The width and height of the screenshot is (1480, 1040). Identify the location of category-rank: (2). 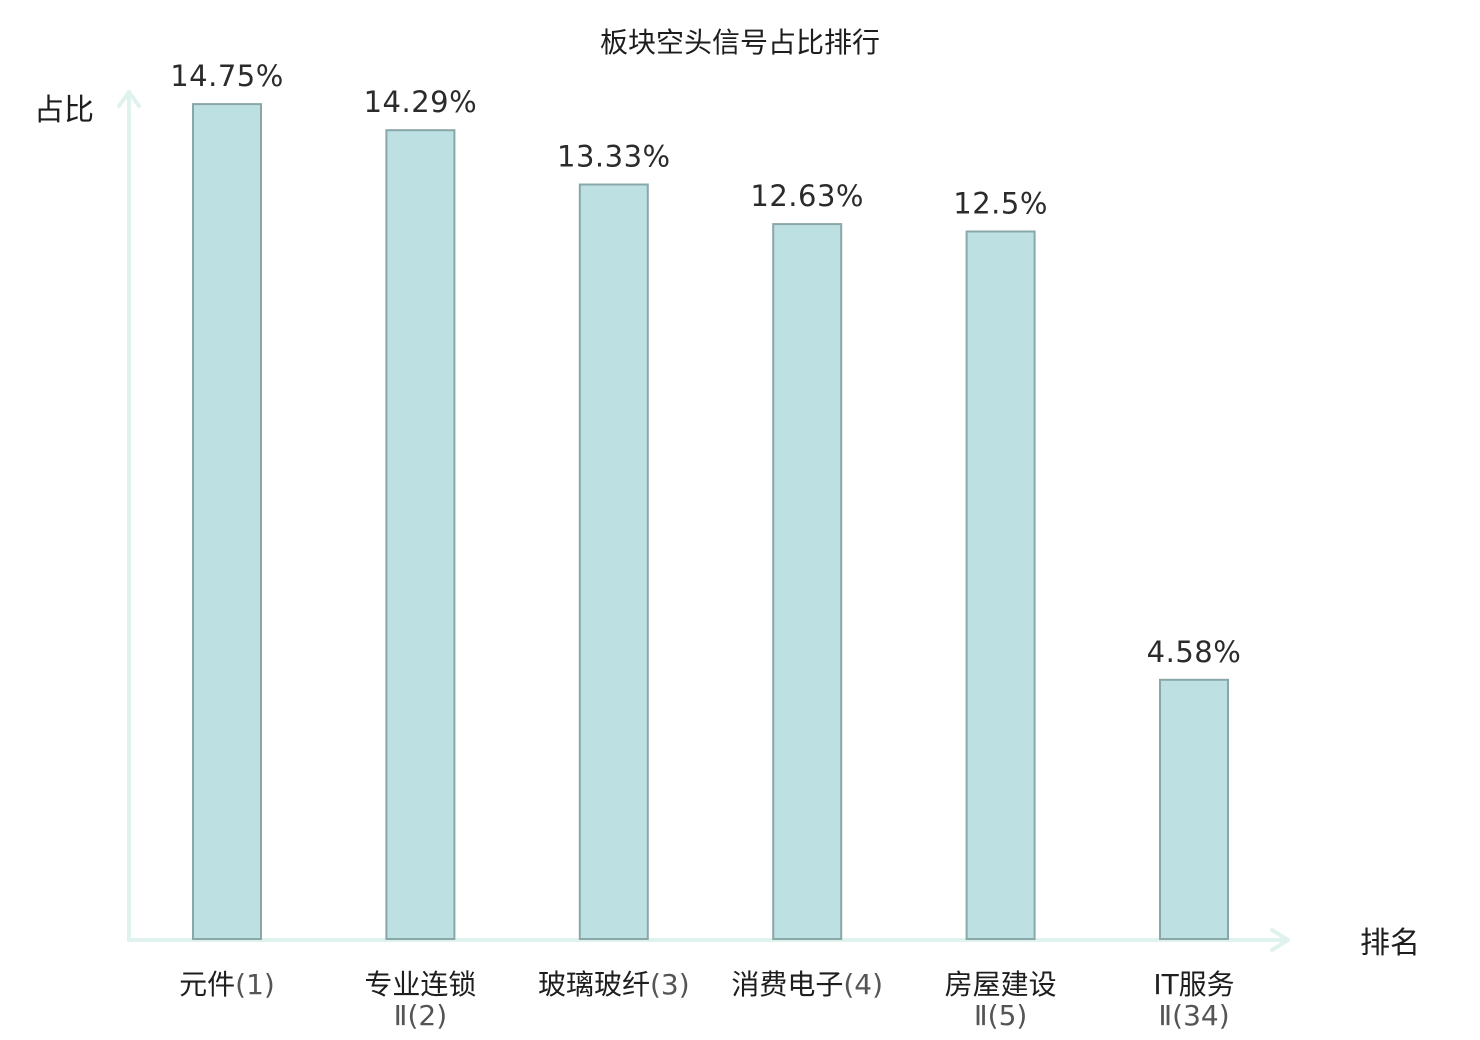
(427, 1015).